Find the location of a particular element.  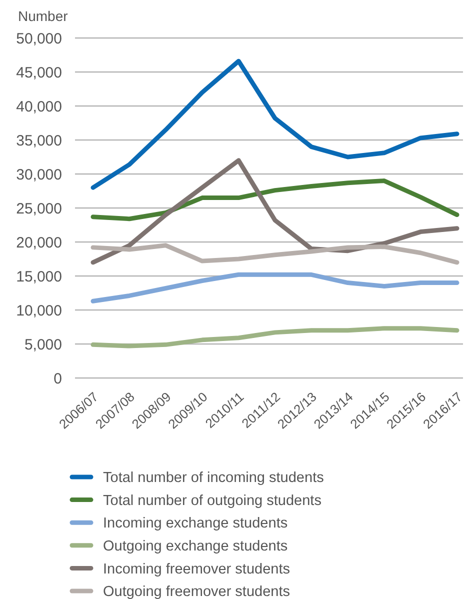

legend-label: Outgoing freemover students is located at coordinates (196, 591).